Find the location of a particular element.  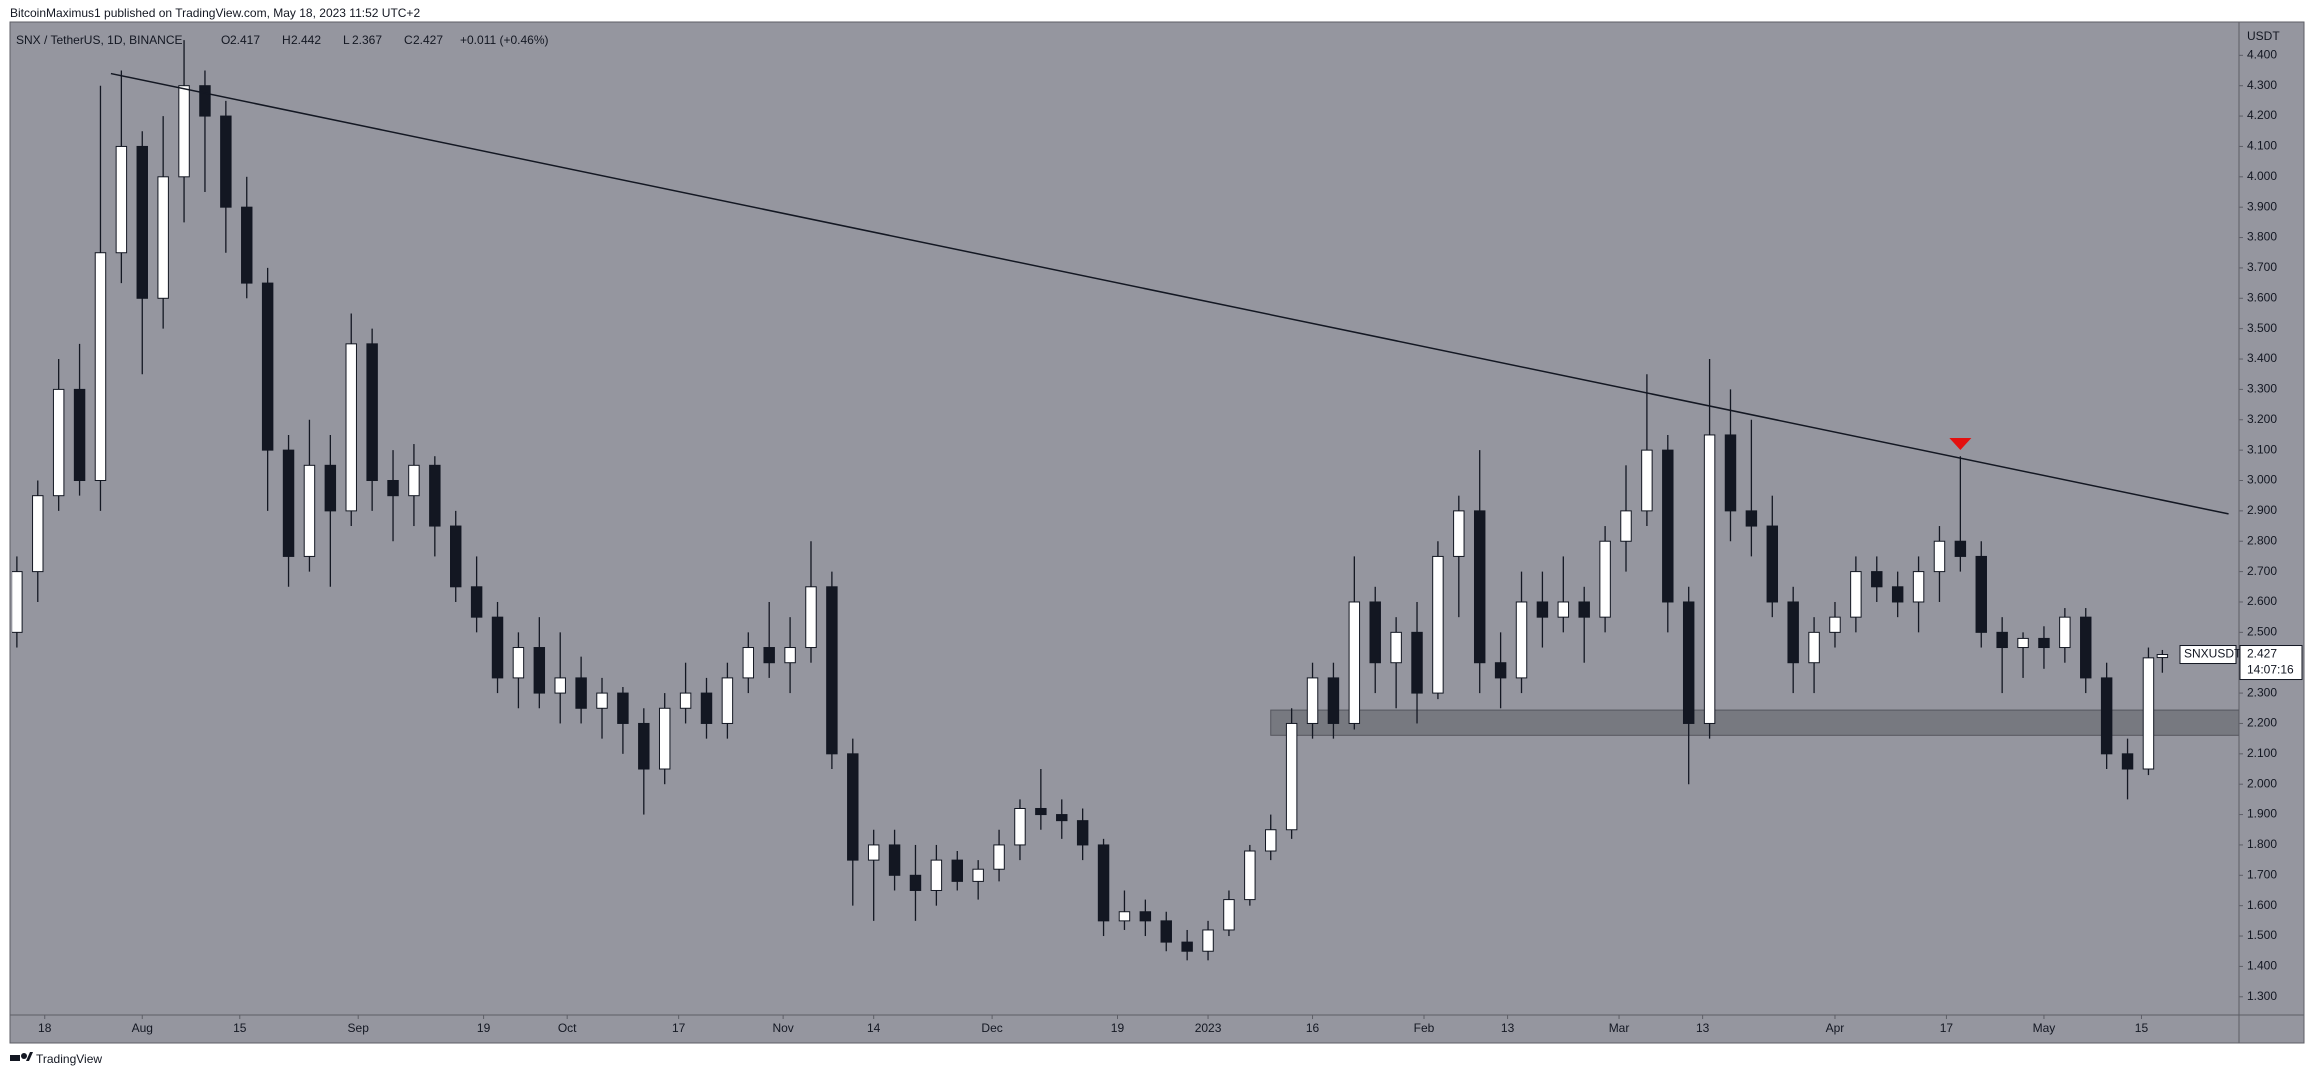

y-tick-label: 1.900 is located at coordinates (2262, 814).